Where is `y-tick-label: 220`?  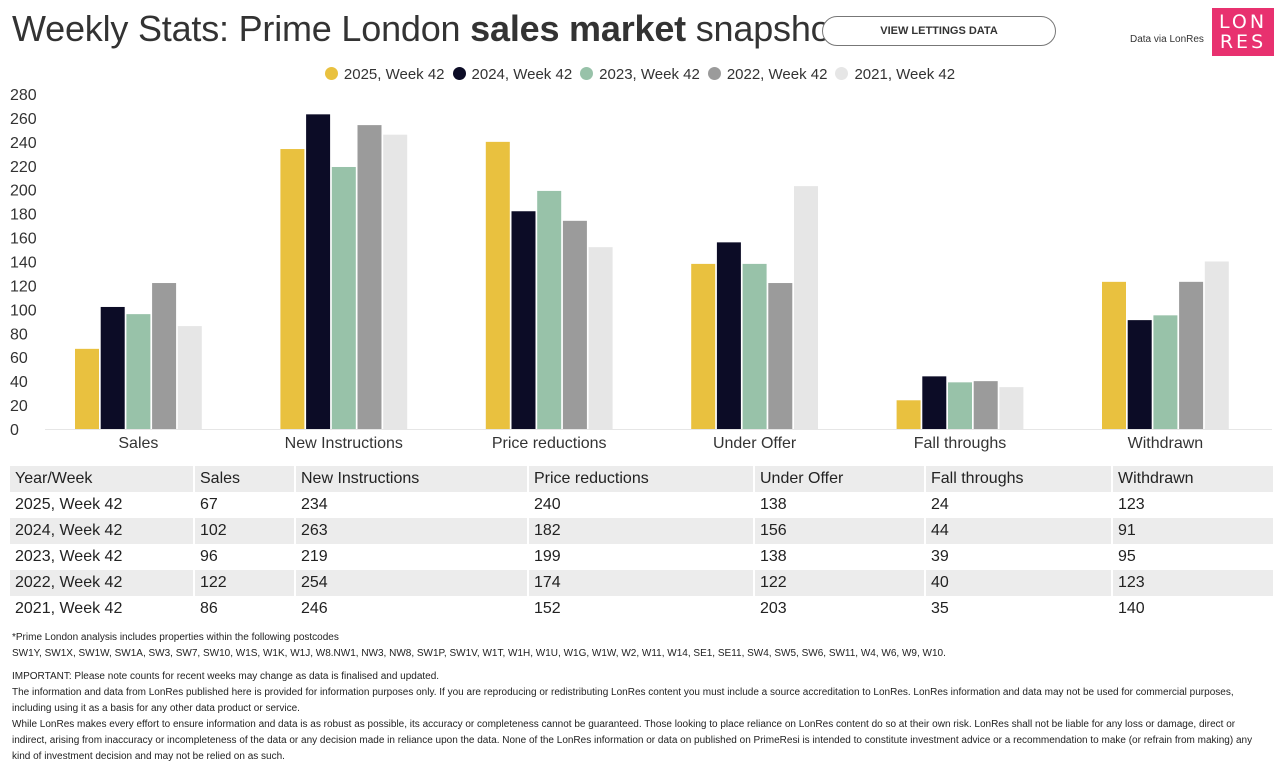
y-tick-label: 220 is located at coordinates (23, 167).